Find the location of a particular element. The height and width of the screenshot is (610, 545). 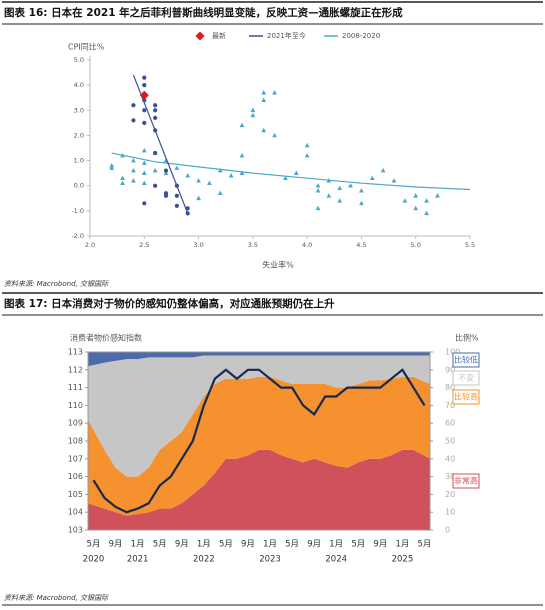

y-tick-label: 113 is located at coordinates (75, 352).